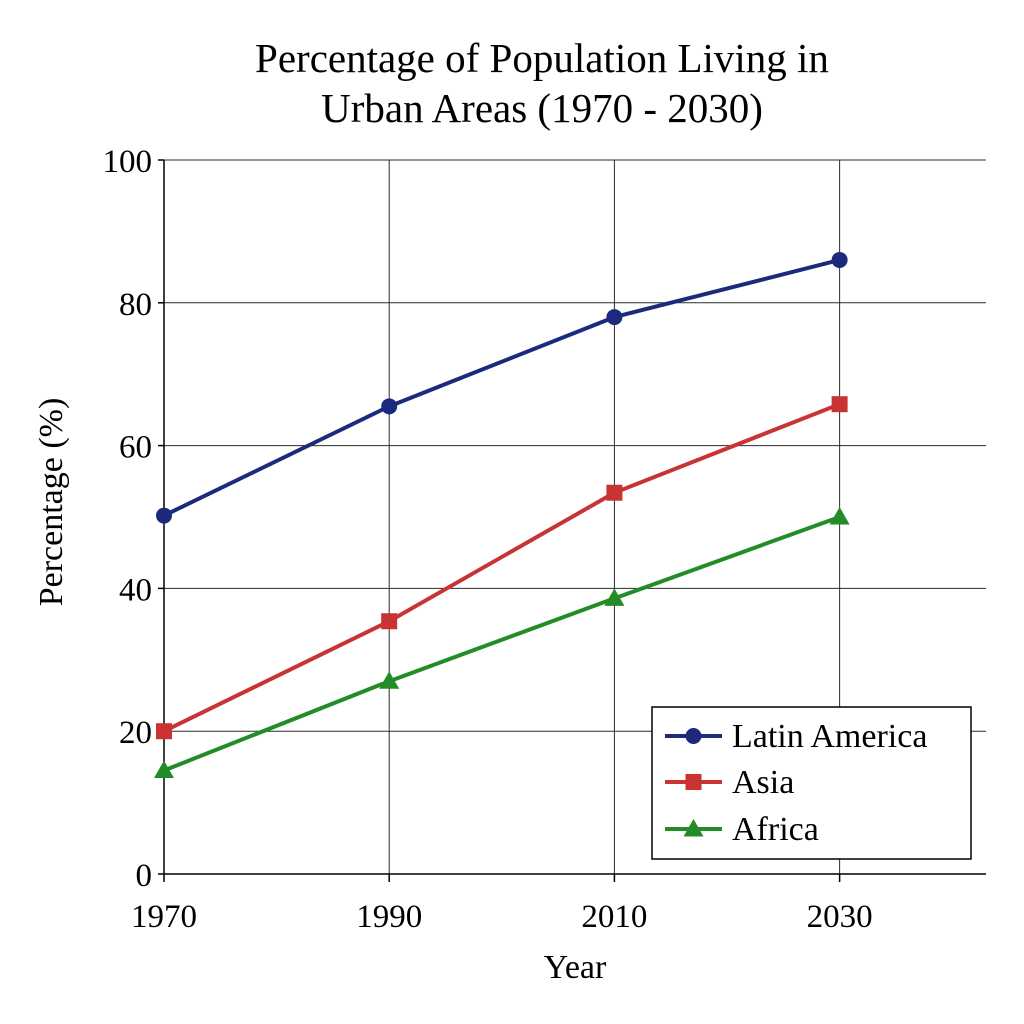 This screenshot has height=1024, width=1024. Describe the element at coordinates (144, 876) in the screenshot. I see `y-tick-label-0: 0` at that location.